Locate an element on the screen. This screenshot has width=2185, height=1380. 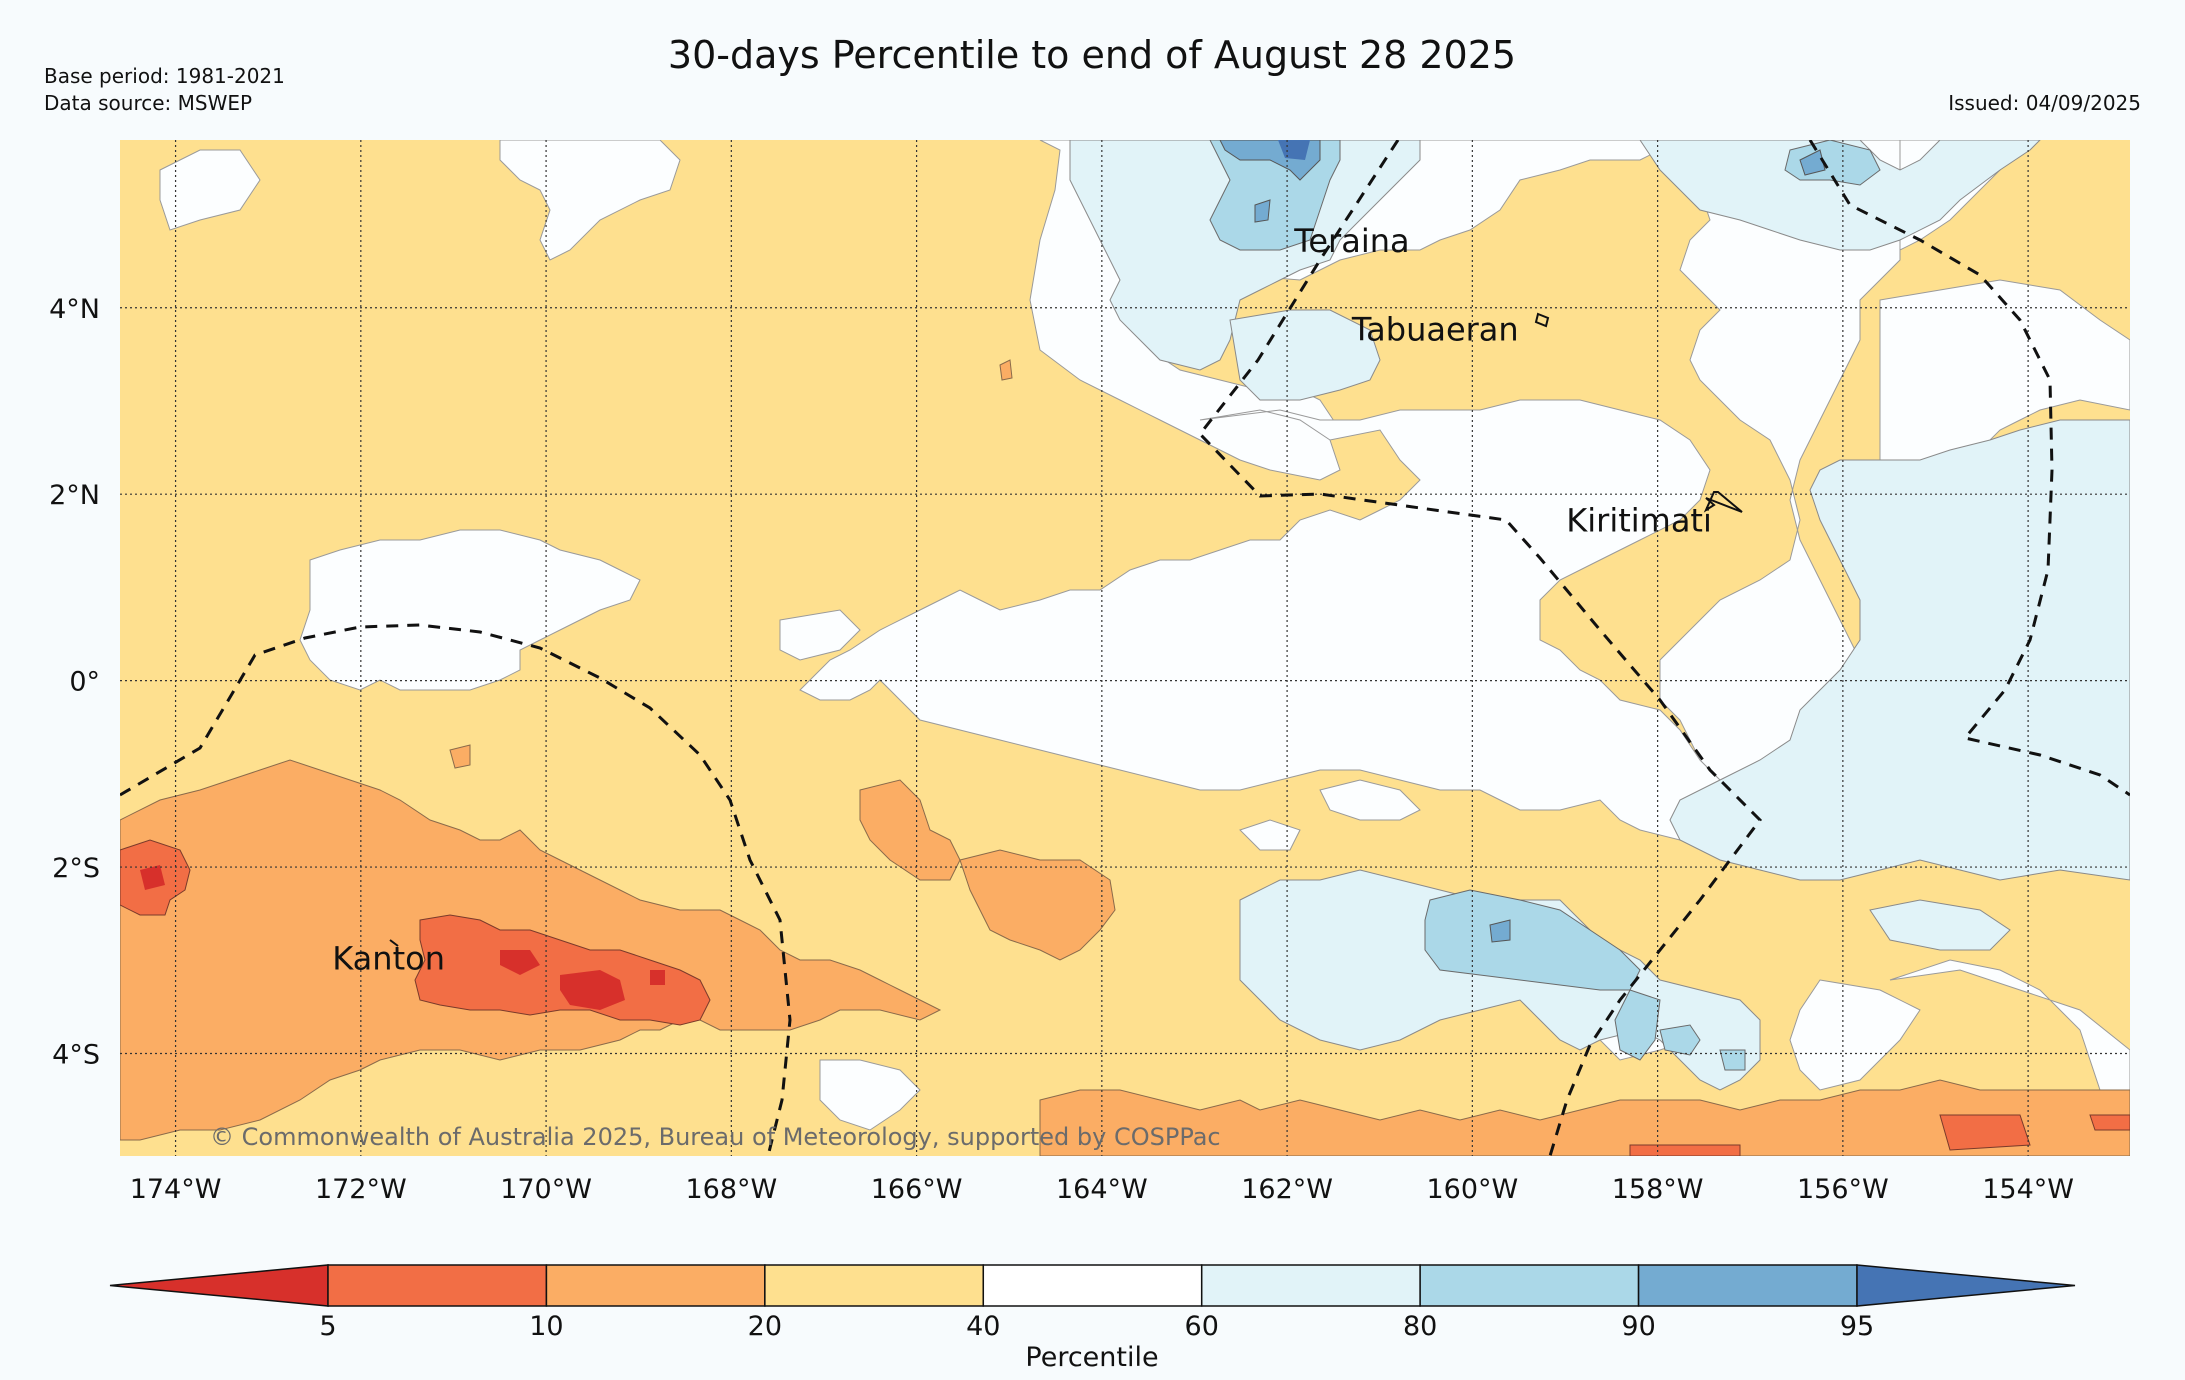
lon-tick-label: 168°W is located at coordinates (731, 1189).